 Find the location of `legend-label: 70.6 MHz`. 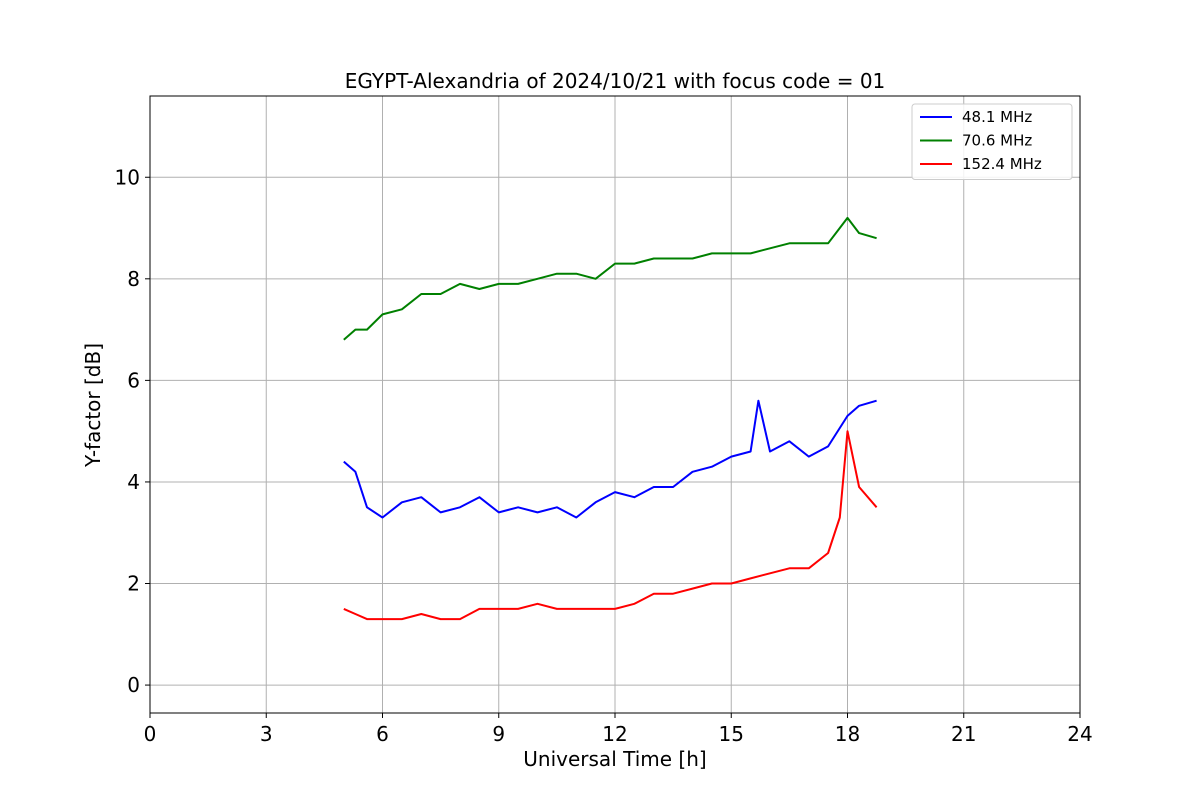

legend-label: 70.6 MHz is located at coordinates (997, 141).